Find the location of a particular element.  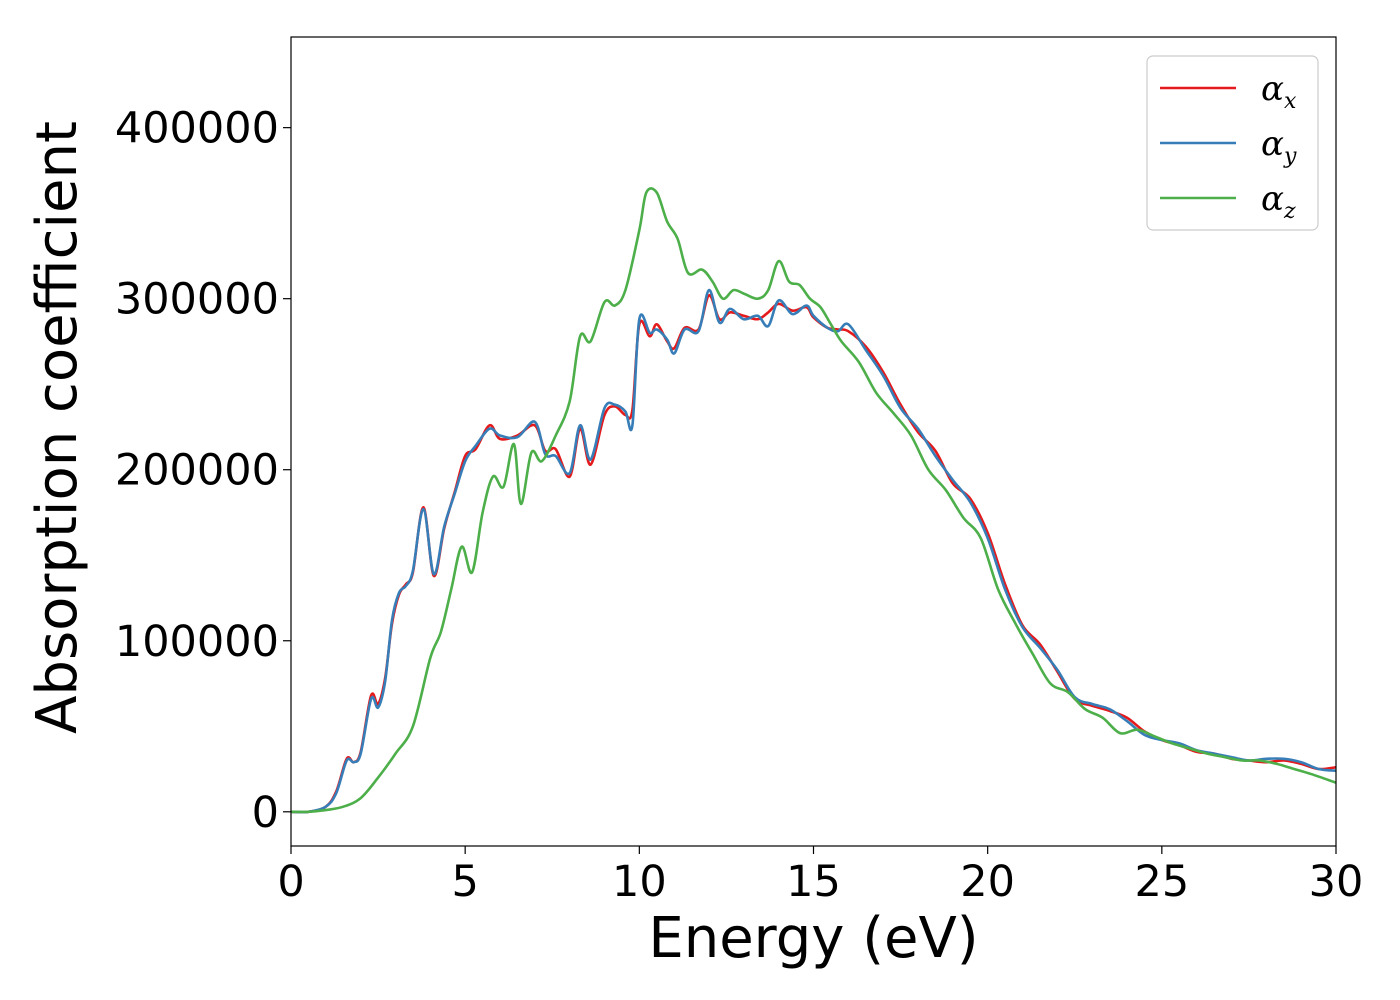

y-tick-label: 200000 is located at coordinates (197, 471).